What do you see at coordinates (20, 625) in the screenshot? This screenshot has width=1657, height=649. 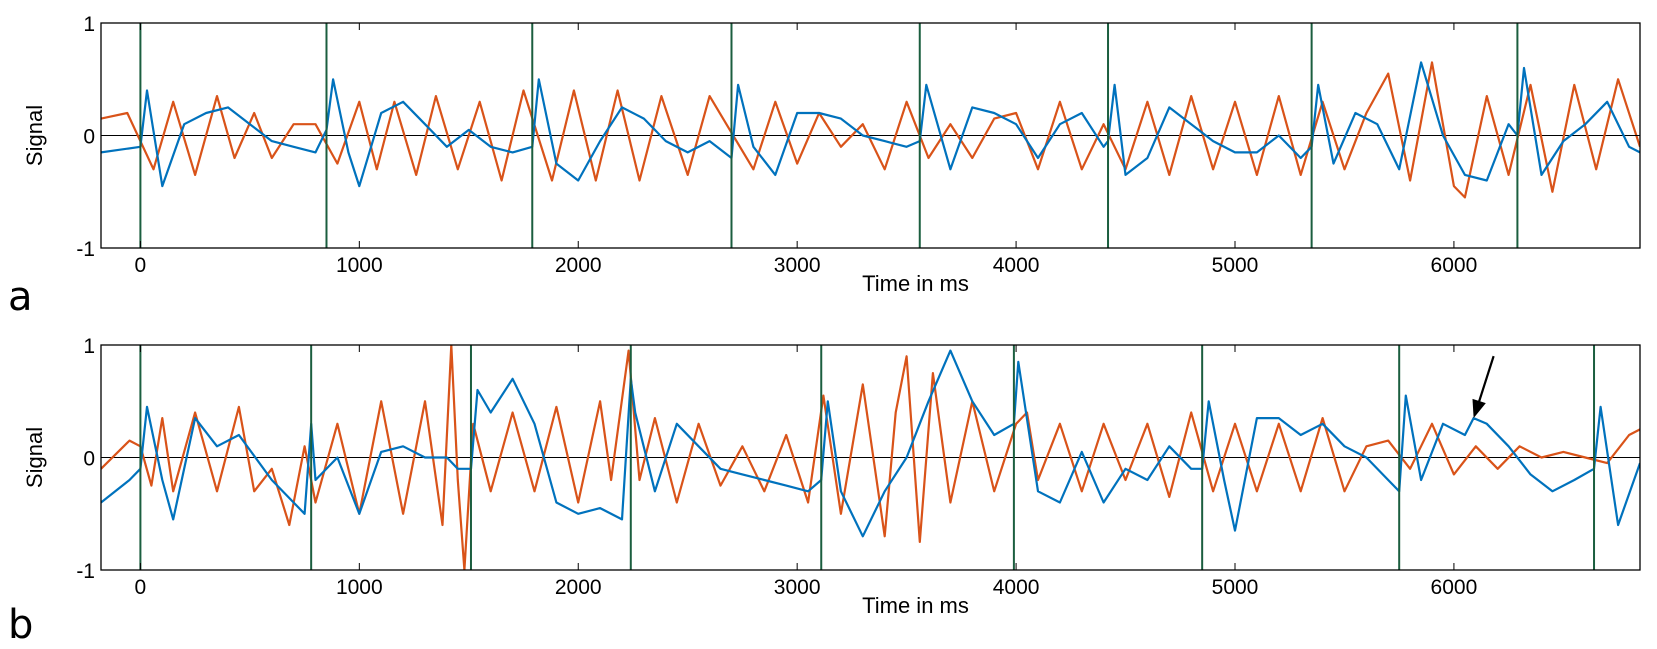 I see `panel-label: b` at bounding box center [20, 625].